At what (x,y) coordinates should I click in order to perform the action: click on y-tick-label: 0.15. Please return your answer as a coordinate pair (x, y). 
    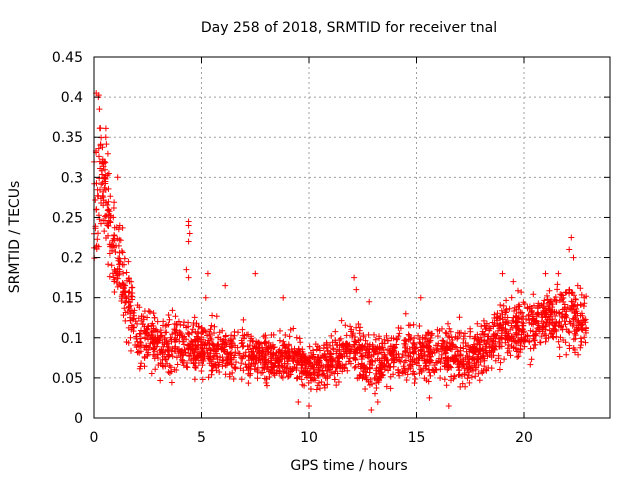
    Looking at the image, I should click on (67, 299).